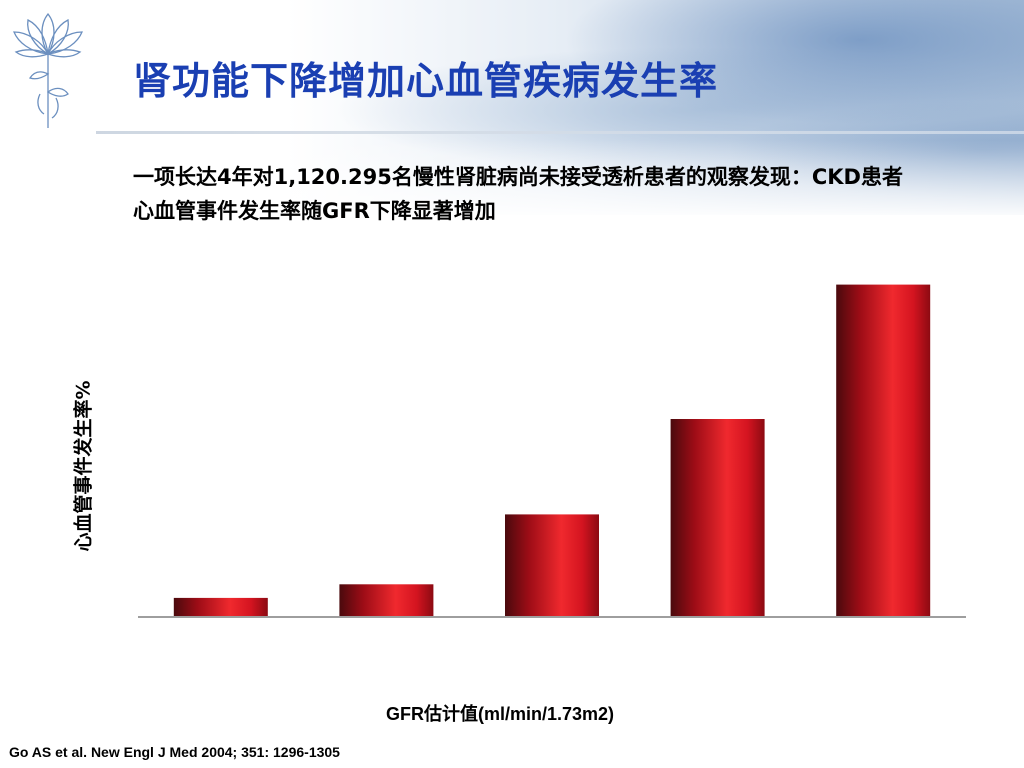 The height and width of the screenshot is (768, 1024). What do you see at coordinates (48, 70) in the screenshot?
I see `lotus-flower-icon` at bounding box center [48, 70].